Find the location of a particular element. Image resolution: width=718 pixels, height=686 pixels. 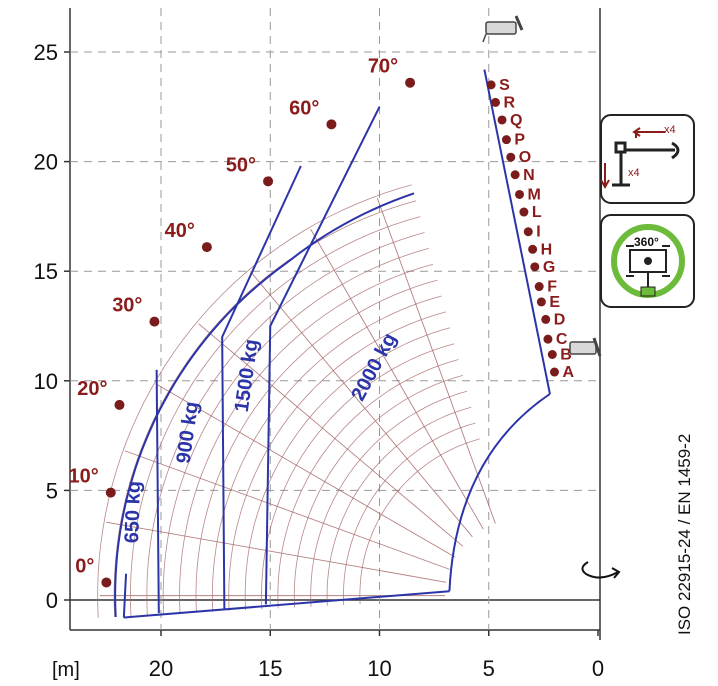

extension-letter-label: G is located at coordinates (549, 267).